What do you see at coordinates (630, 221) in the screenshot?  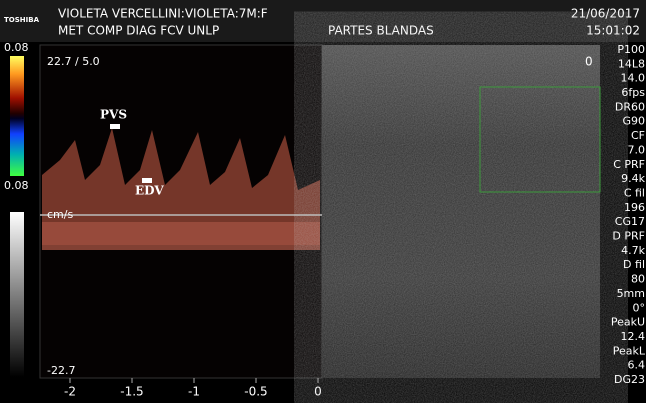 I see `param: CG17` at bounding box center [630, 221].